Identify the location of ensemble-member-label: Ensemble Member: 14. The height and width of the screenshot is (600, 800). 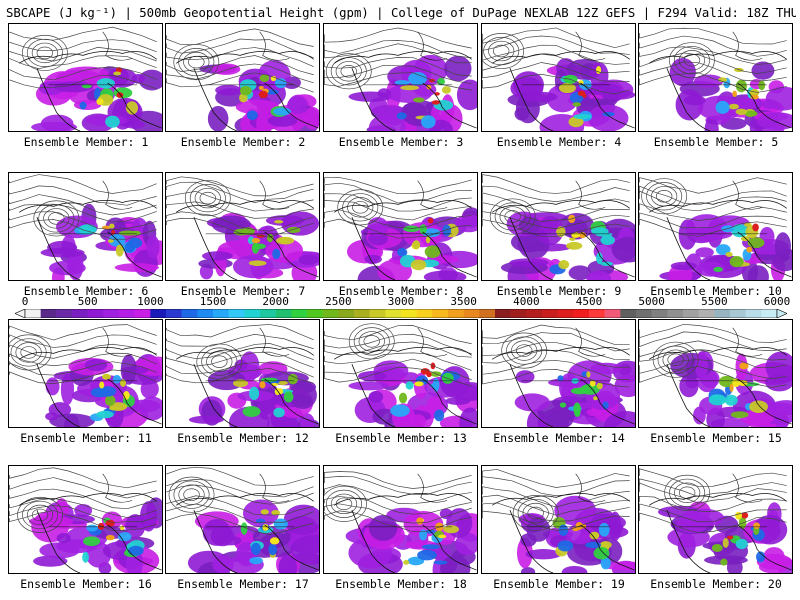
(559, 438).